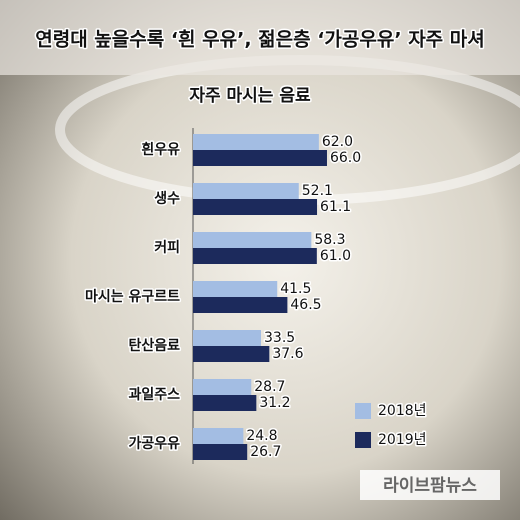 The width and height of the screenshot is (520, 524). I want to click on value-label: 52.1, so click(317, 191).